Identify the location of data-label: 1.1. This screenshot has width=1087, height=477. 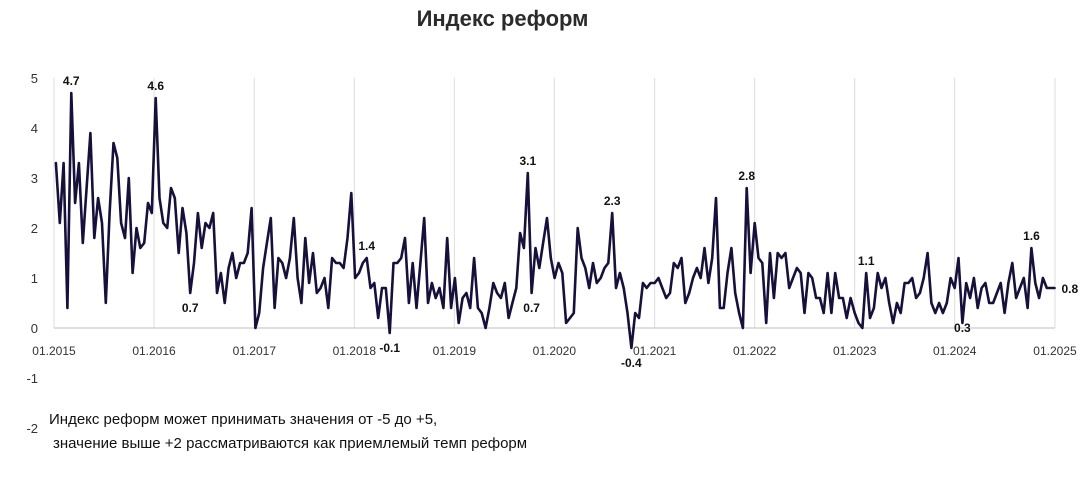
(866, 261).